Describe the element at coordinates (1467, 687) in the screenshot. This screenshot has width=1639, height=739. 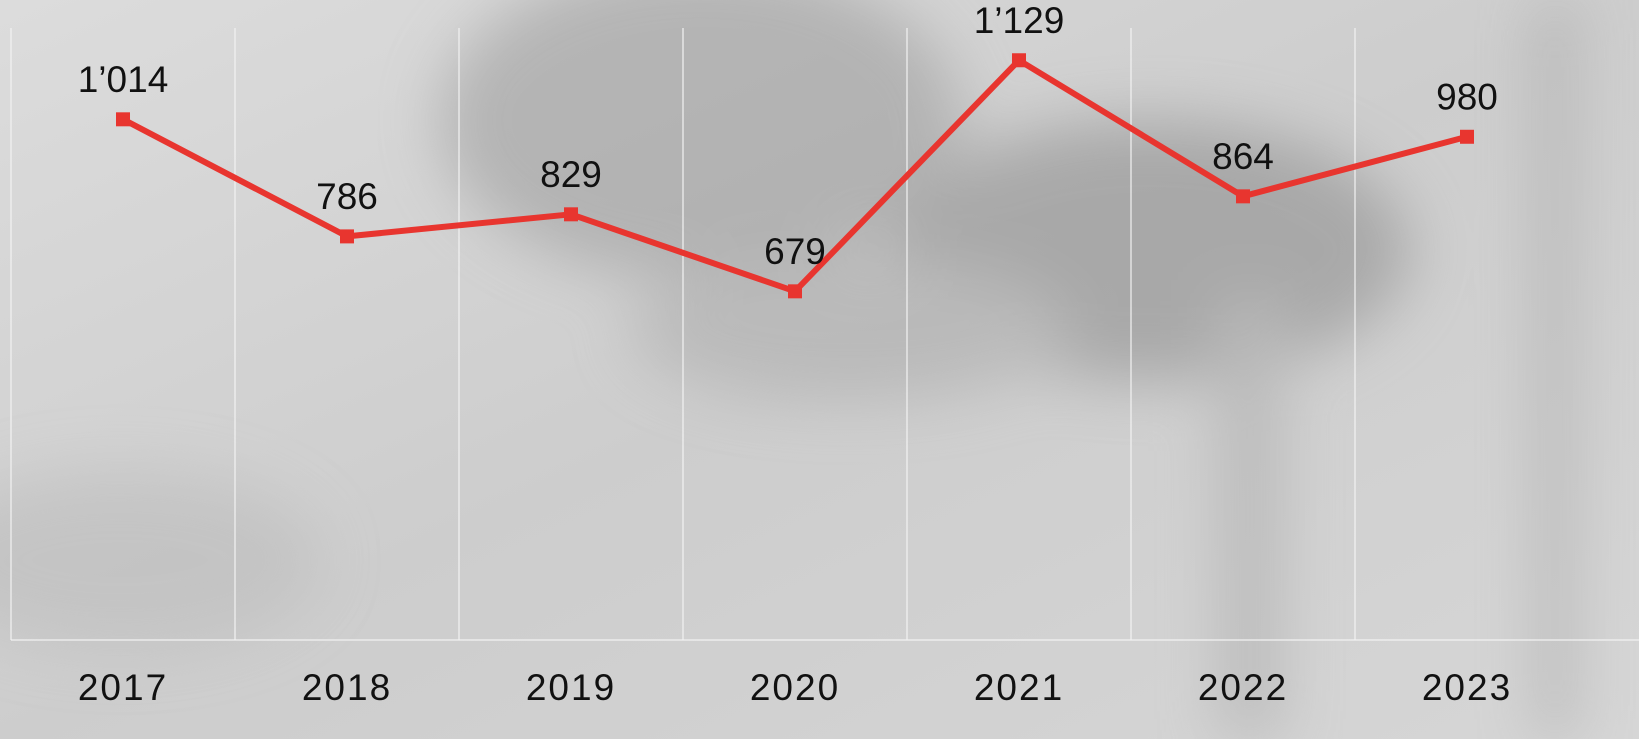
I see `x-tick-label: 2023` at that location.